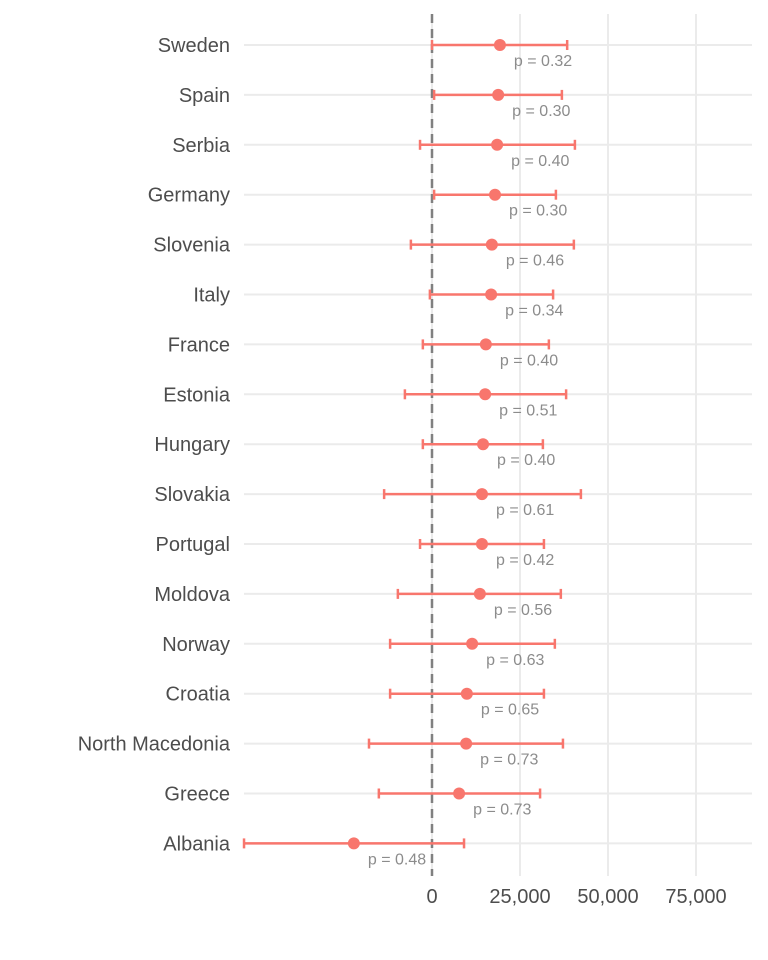 The width and height of the screenshot is (768, 960). I want to click on forest-row: Sweden p = 0.32, so click(365, 52).